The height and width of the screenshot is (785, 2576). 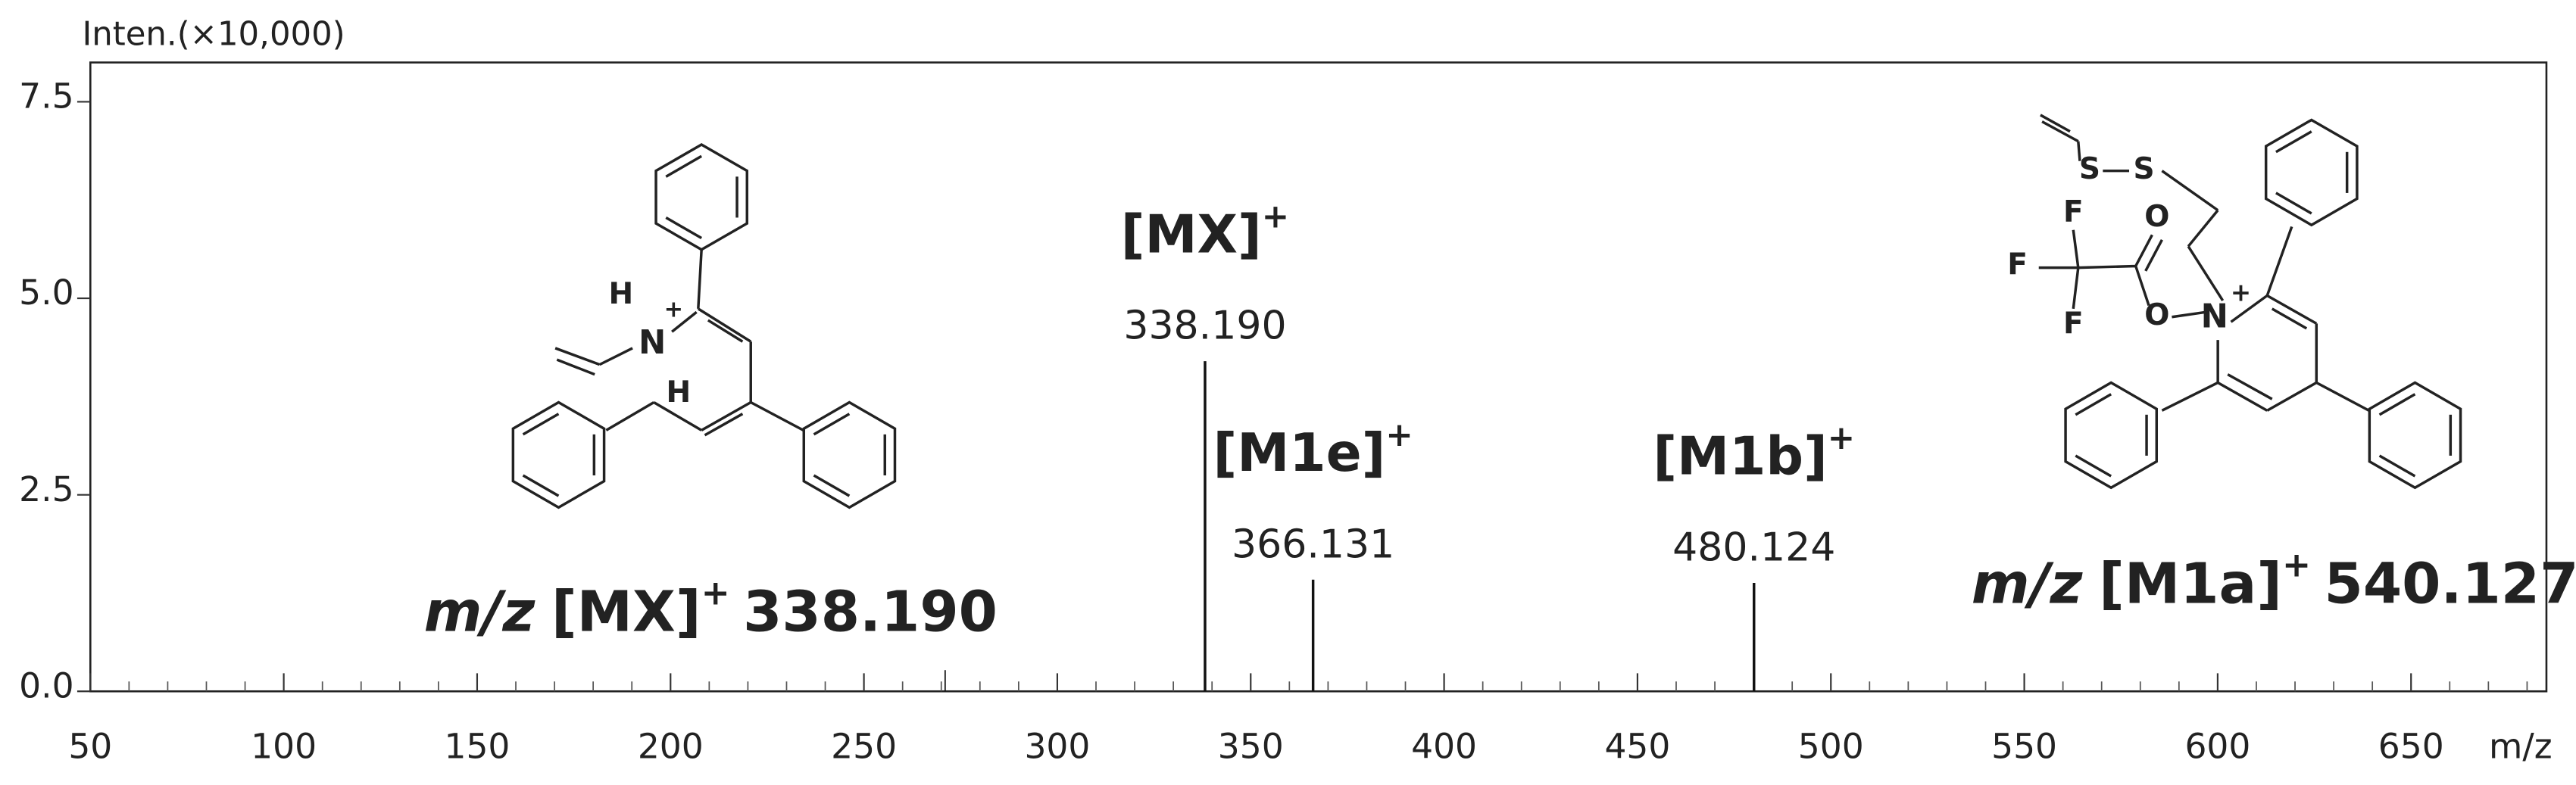 I want to click on peak-ion-label: [M1b]+, so click(x=1754, y=453).